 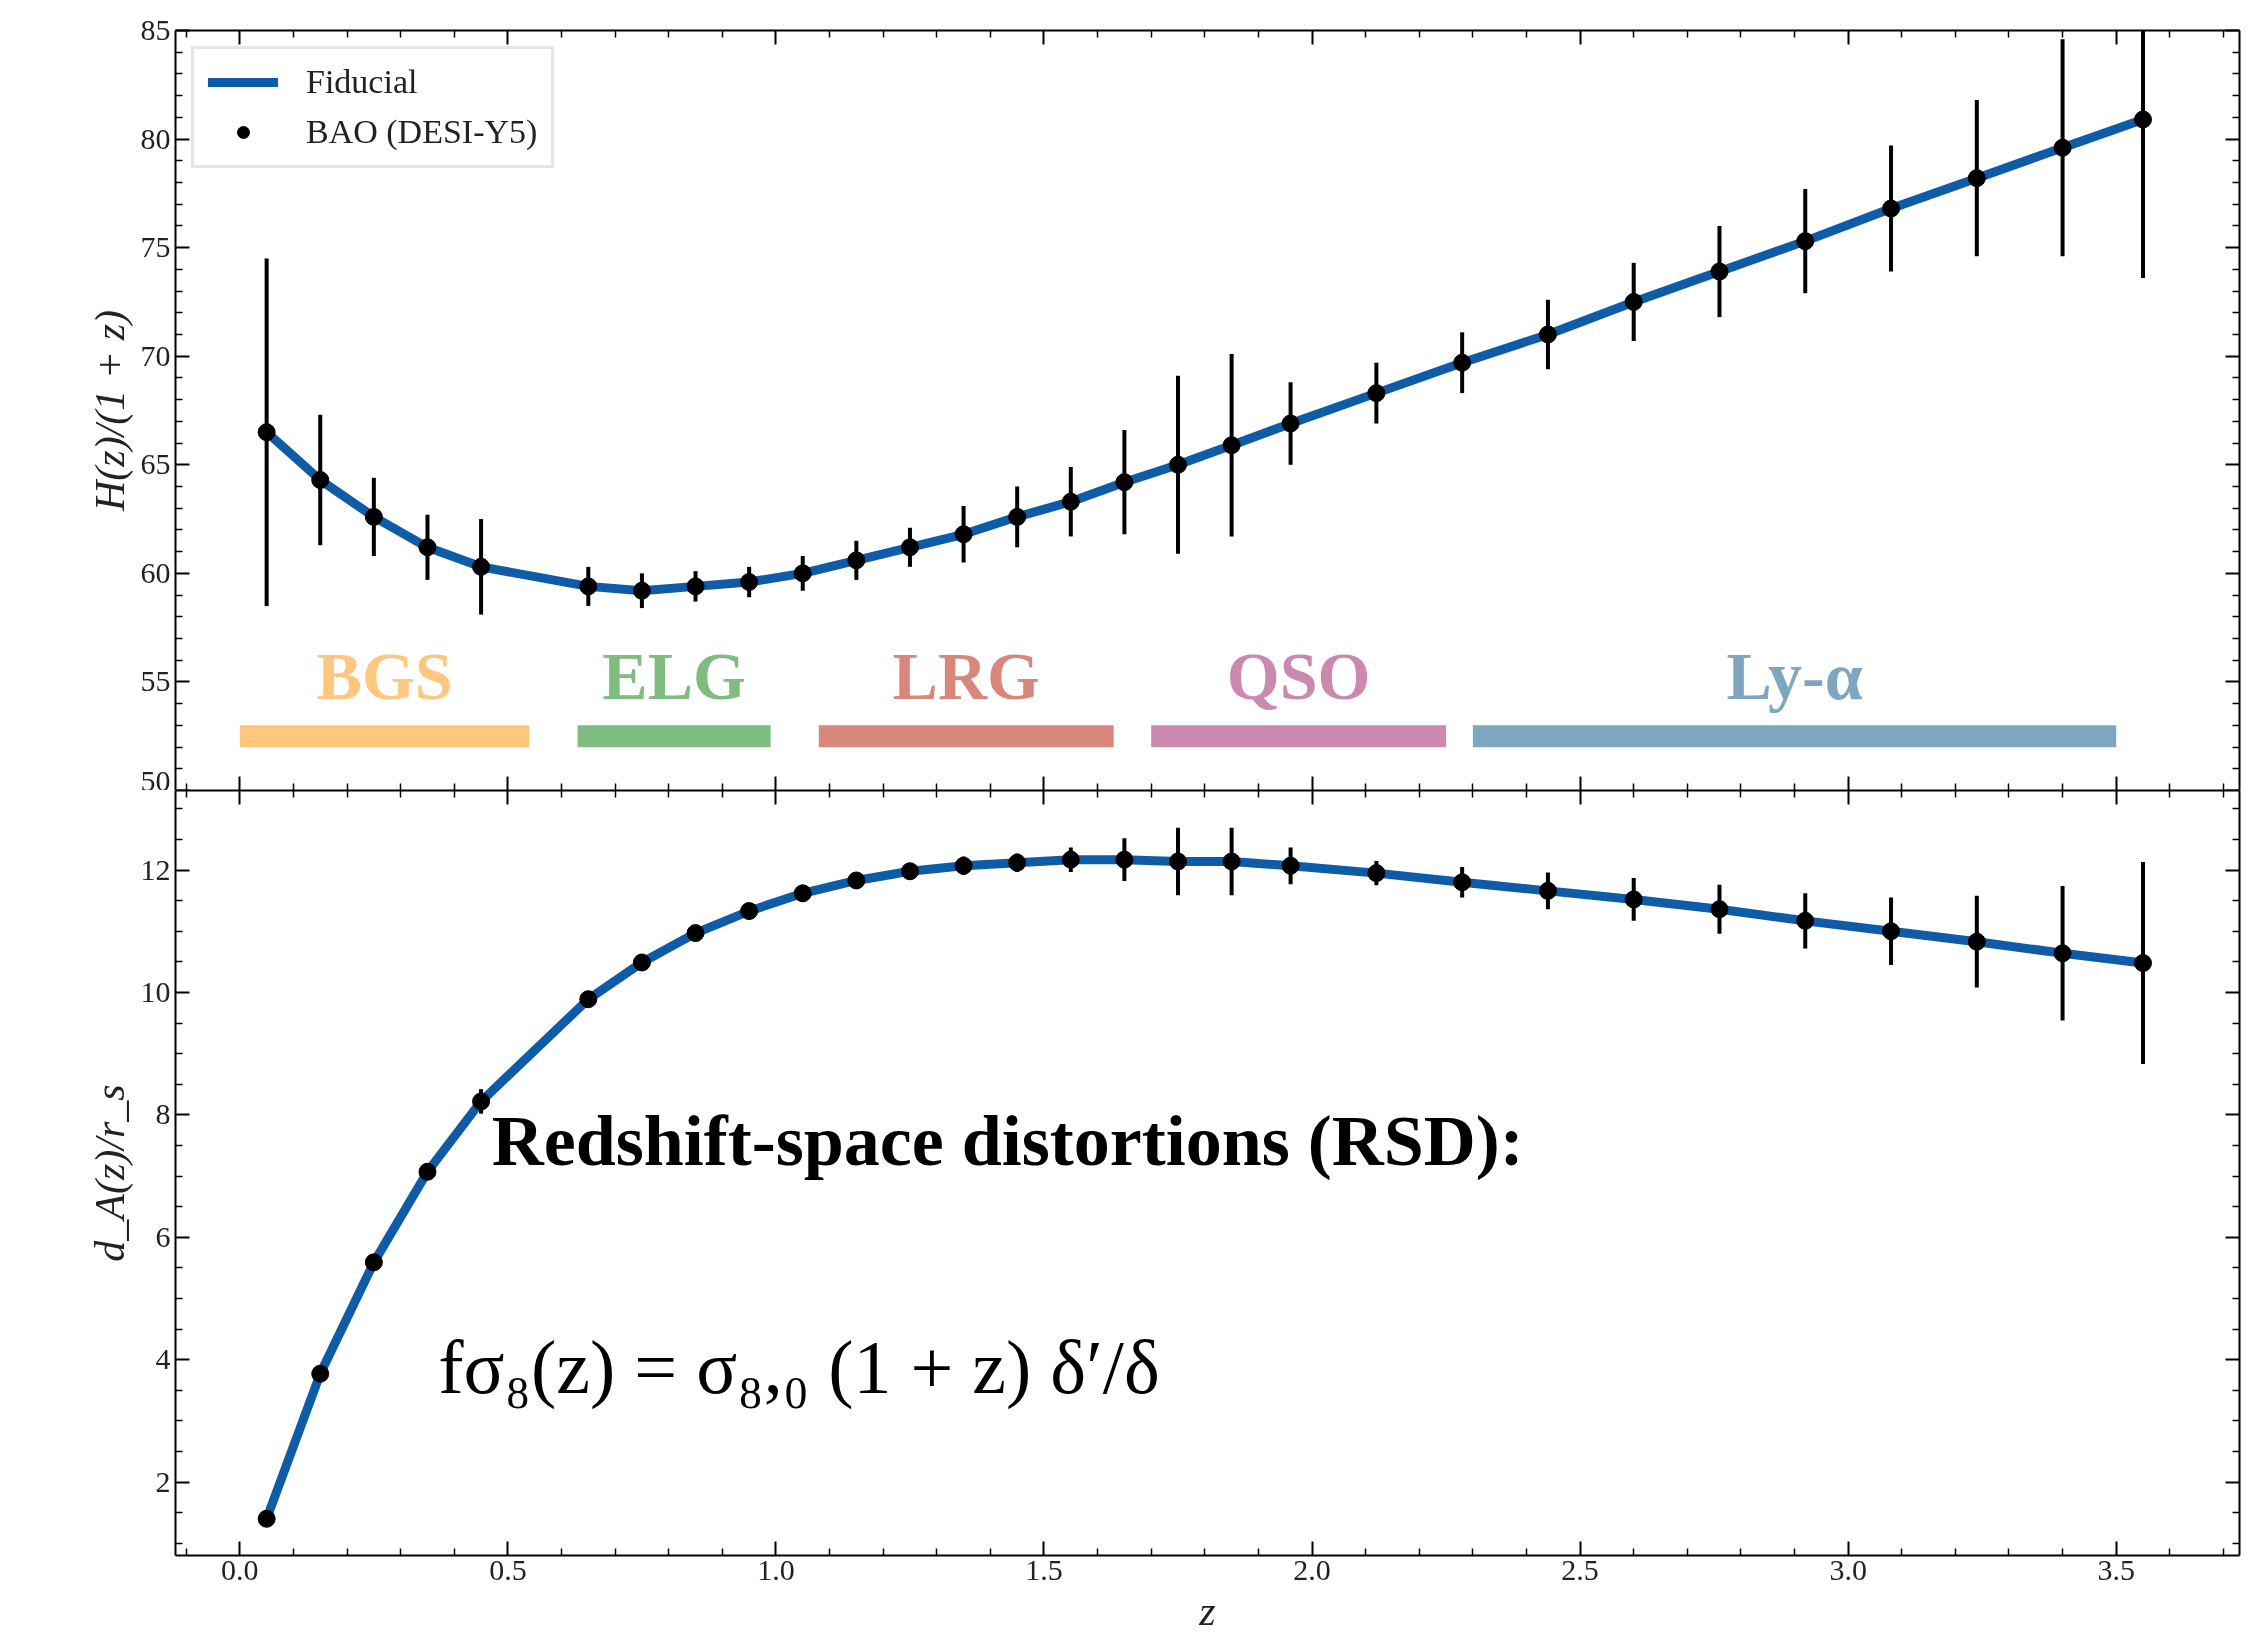 I want to click on y-tick-label: 65, so click(x=155, y=464).